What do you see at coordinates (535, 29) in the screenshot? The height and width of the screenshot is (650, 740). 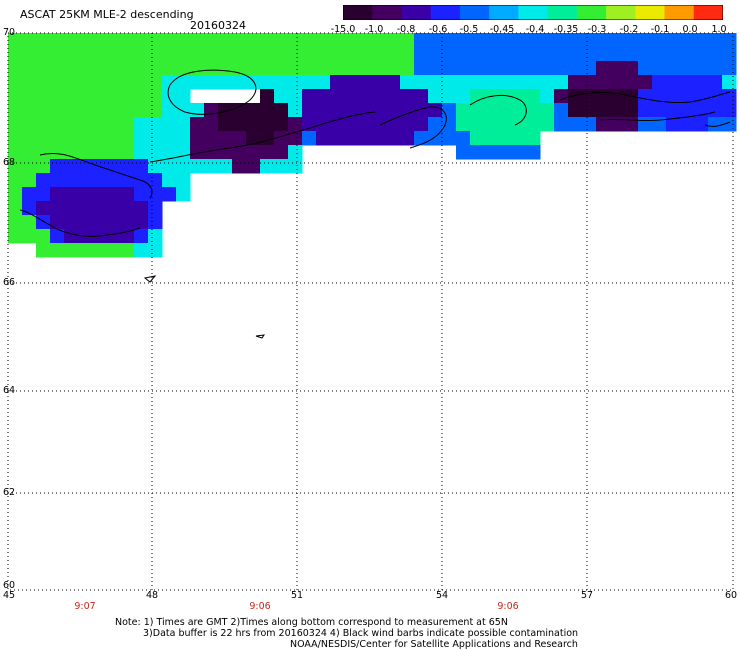 I see `colorbar-tick: -0.4` at bounding box center [535, 29].